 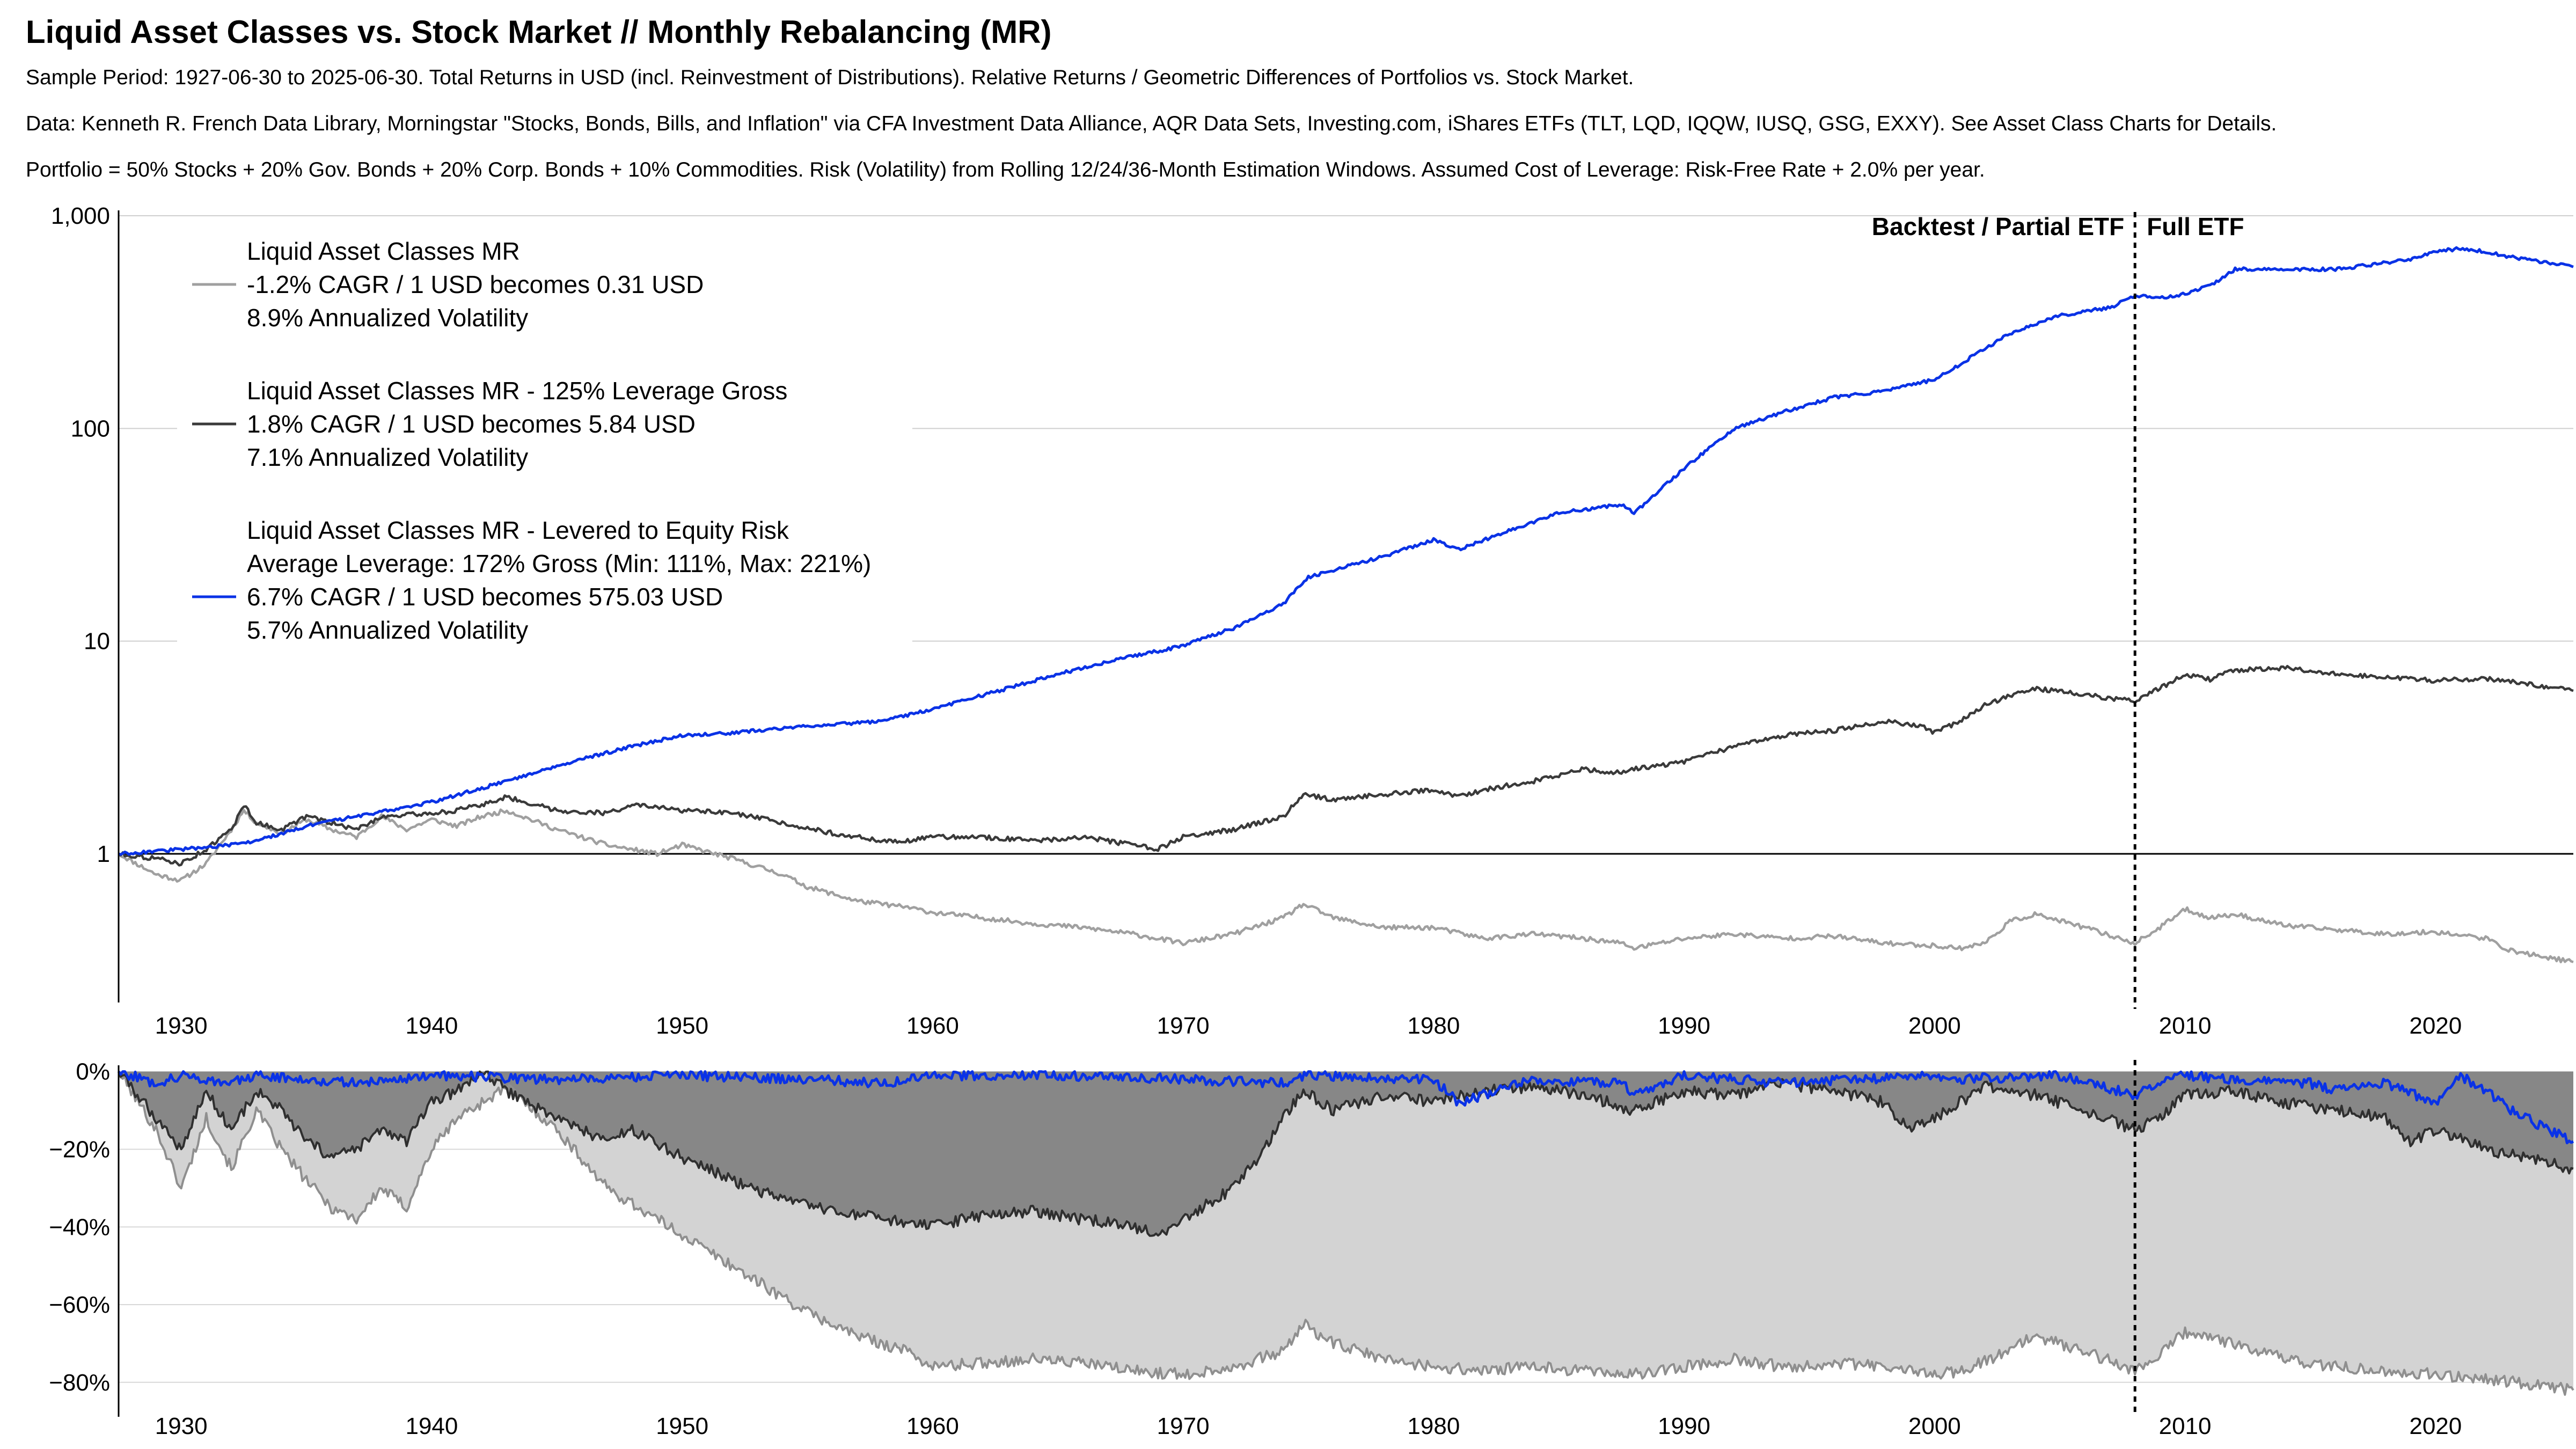 I want to click on bottom-x-tick-label: 1960, so click(x=932, y=1426).